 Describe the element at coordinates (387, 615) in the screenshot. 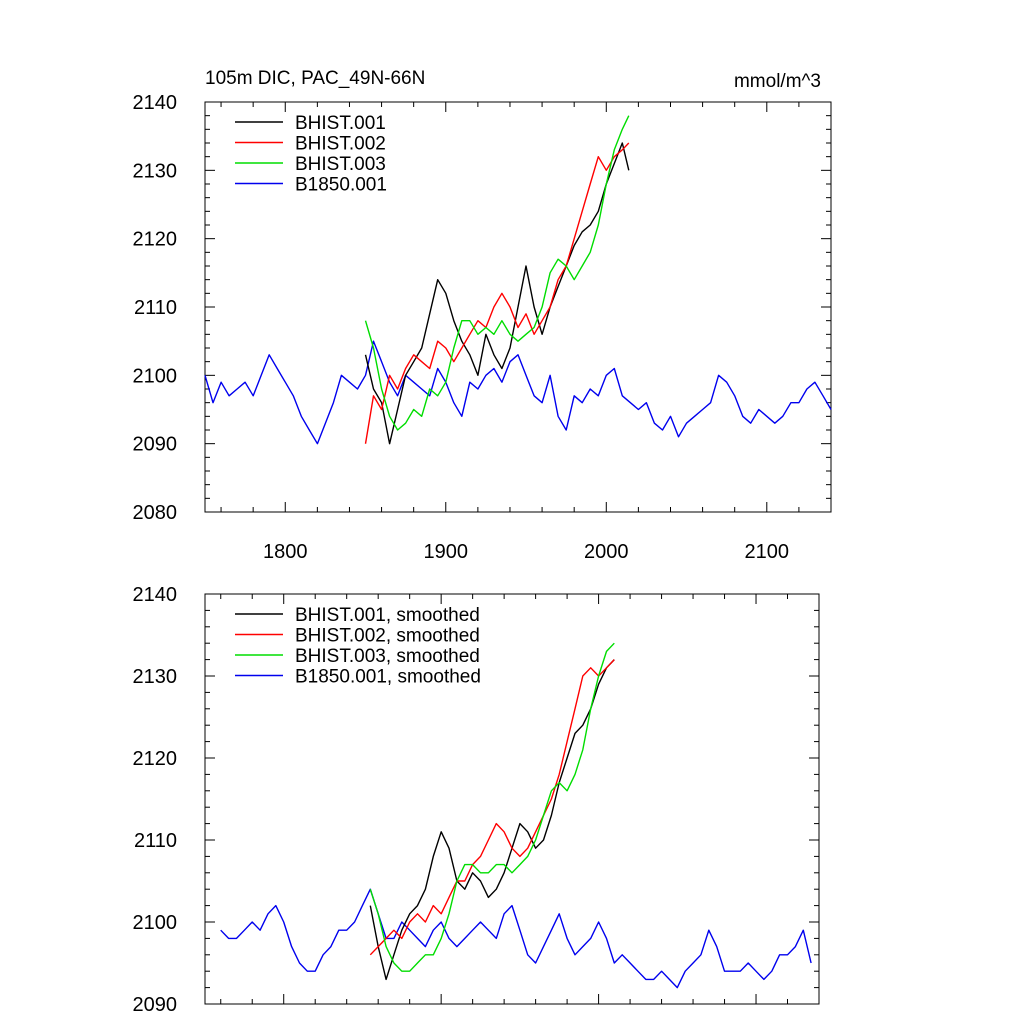

I see `legend-label: BHIST.001, smoothed` at that location.